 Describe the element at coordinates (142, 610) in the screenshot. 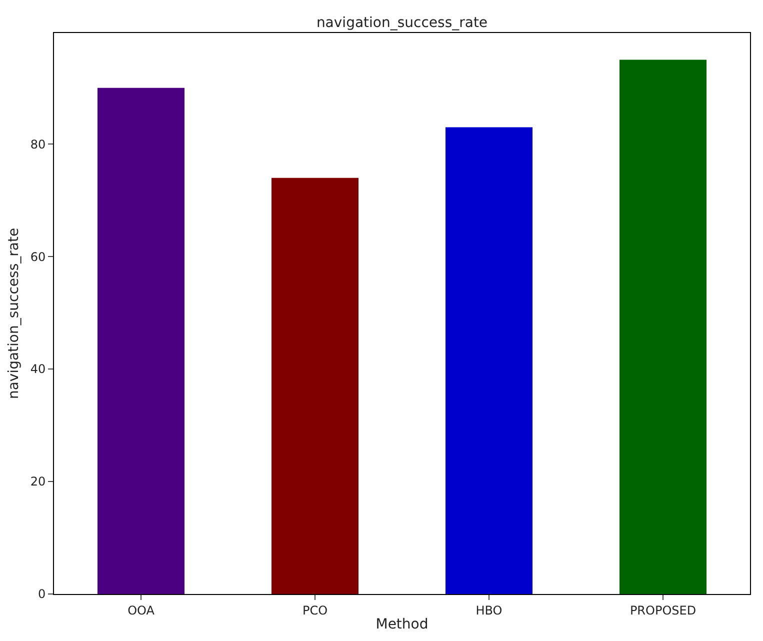

I see `x-tick-label: OOA` at that location.